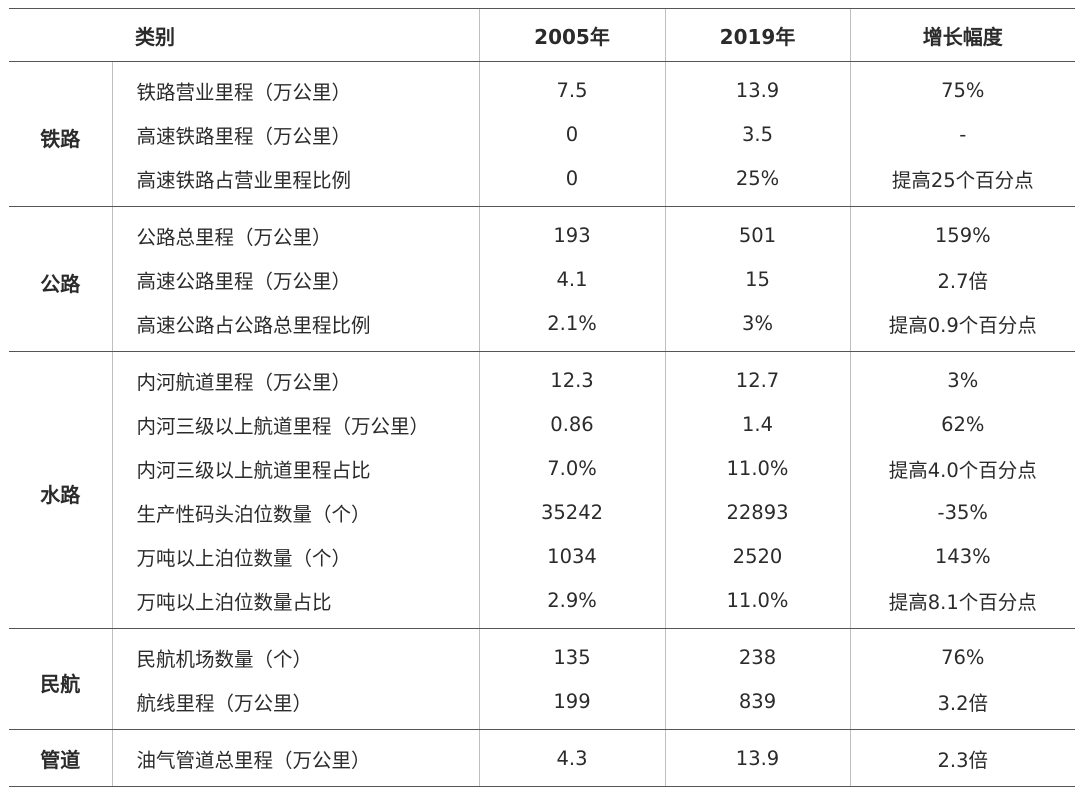  What do you see at coordinates (757, 134) in the screenshot?
I see `value-2019: 3.5` at bounding box center [757, 134].